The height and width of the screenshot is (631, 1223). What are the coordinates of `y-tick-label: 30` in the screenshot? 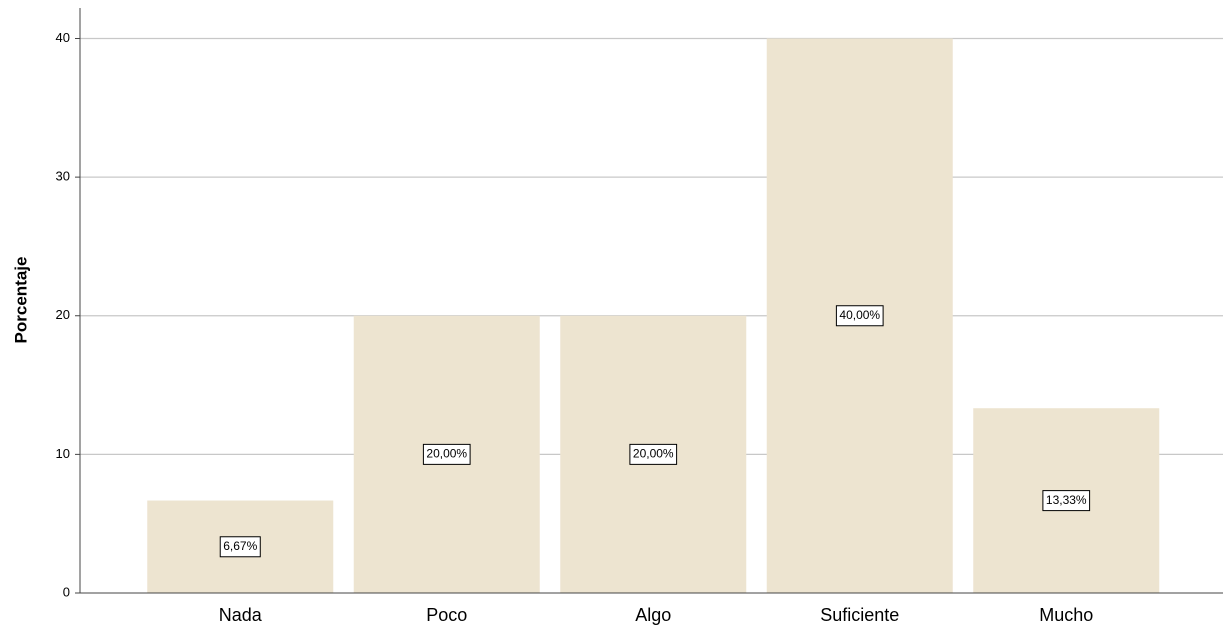 It's located at (63, 176).